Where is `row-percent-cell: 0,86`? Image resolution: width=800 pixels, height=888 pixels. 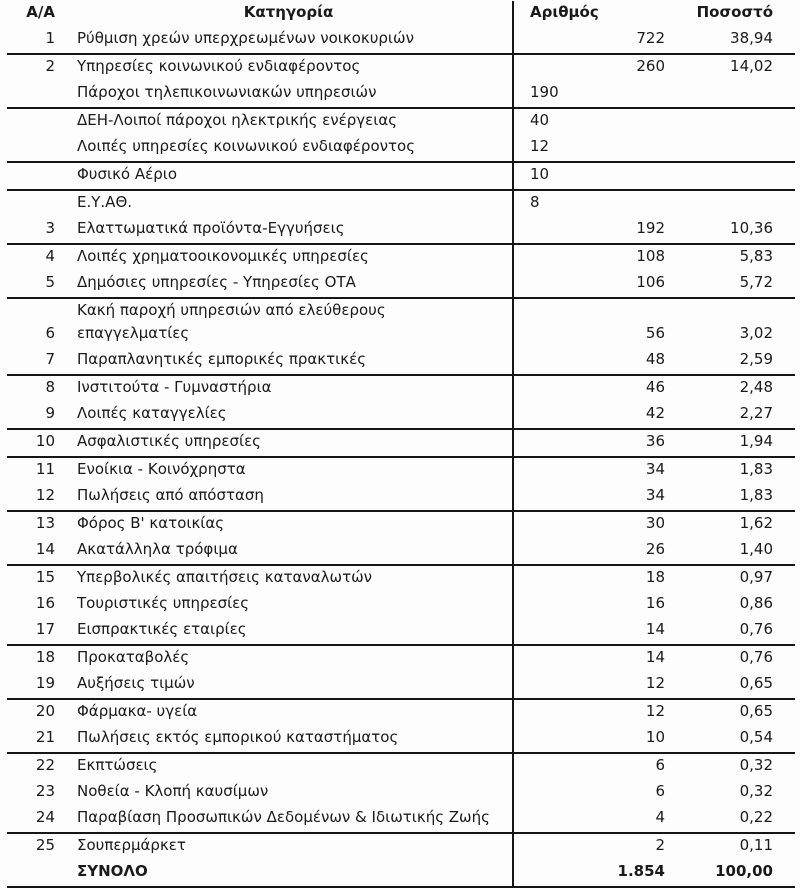 row-percent-cell: 0,86 is located at coordinates (756, 603).